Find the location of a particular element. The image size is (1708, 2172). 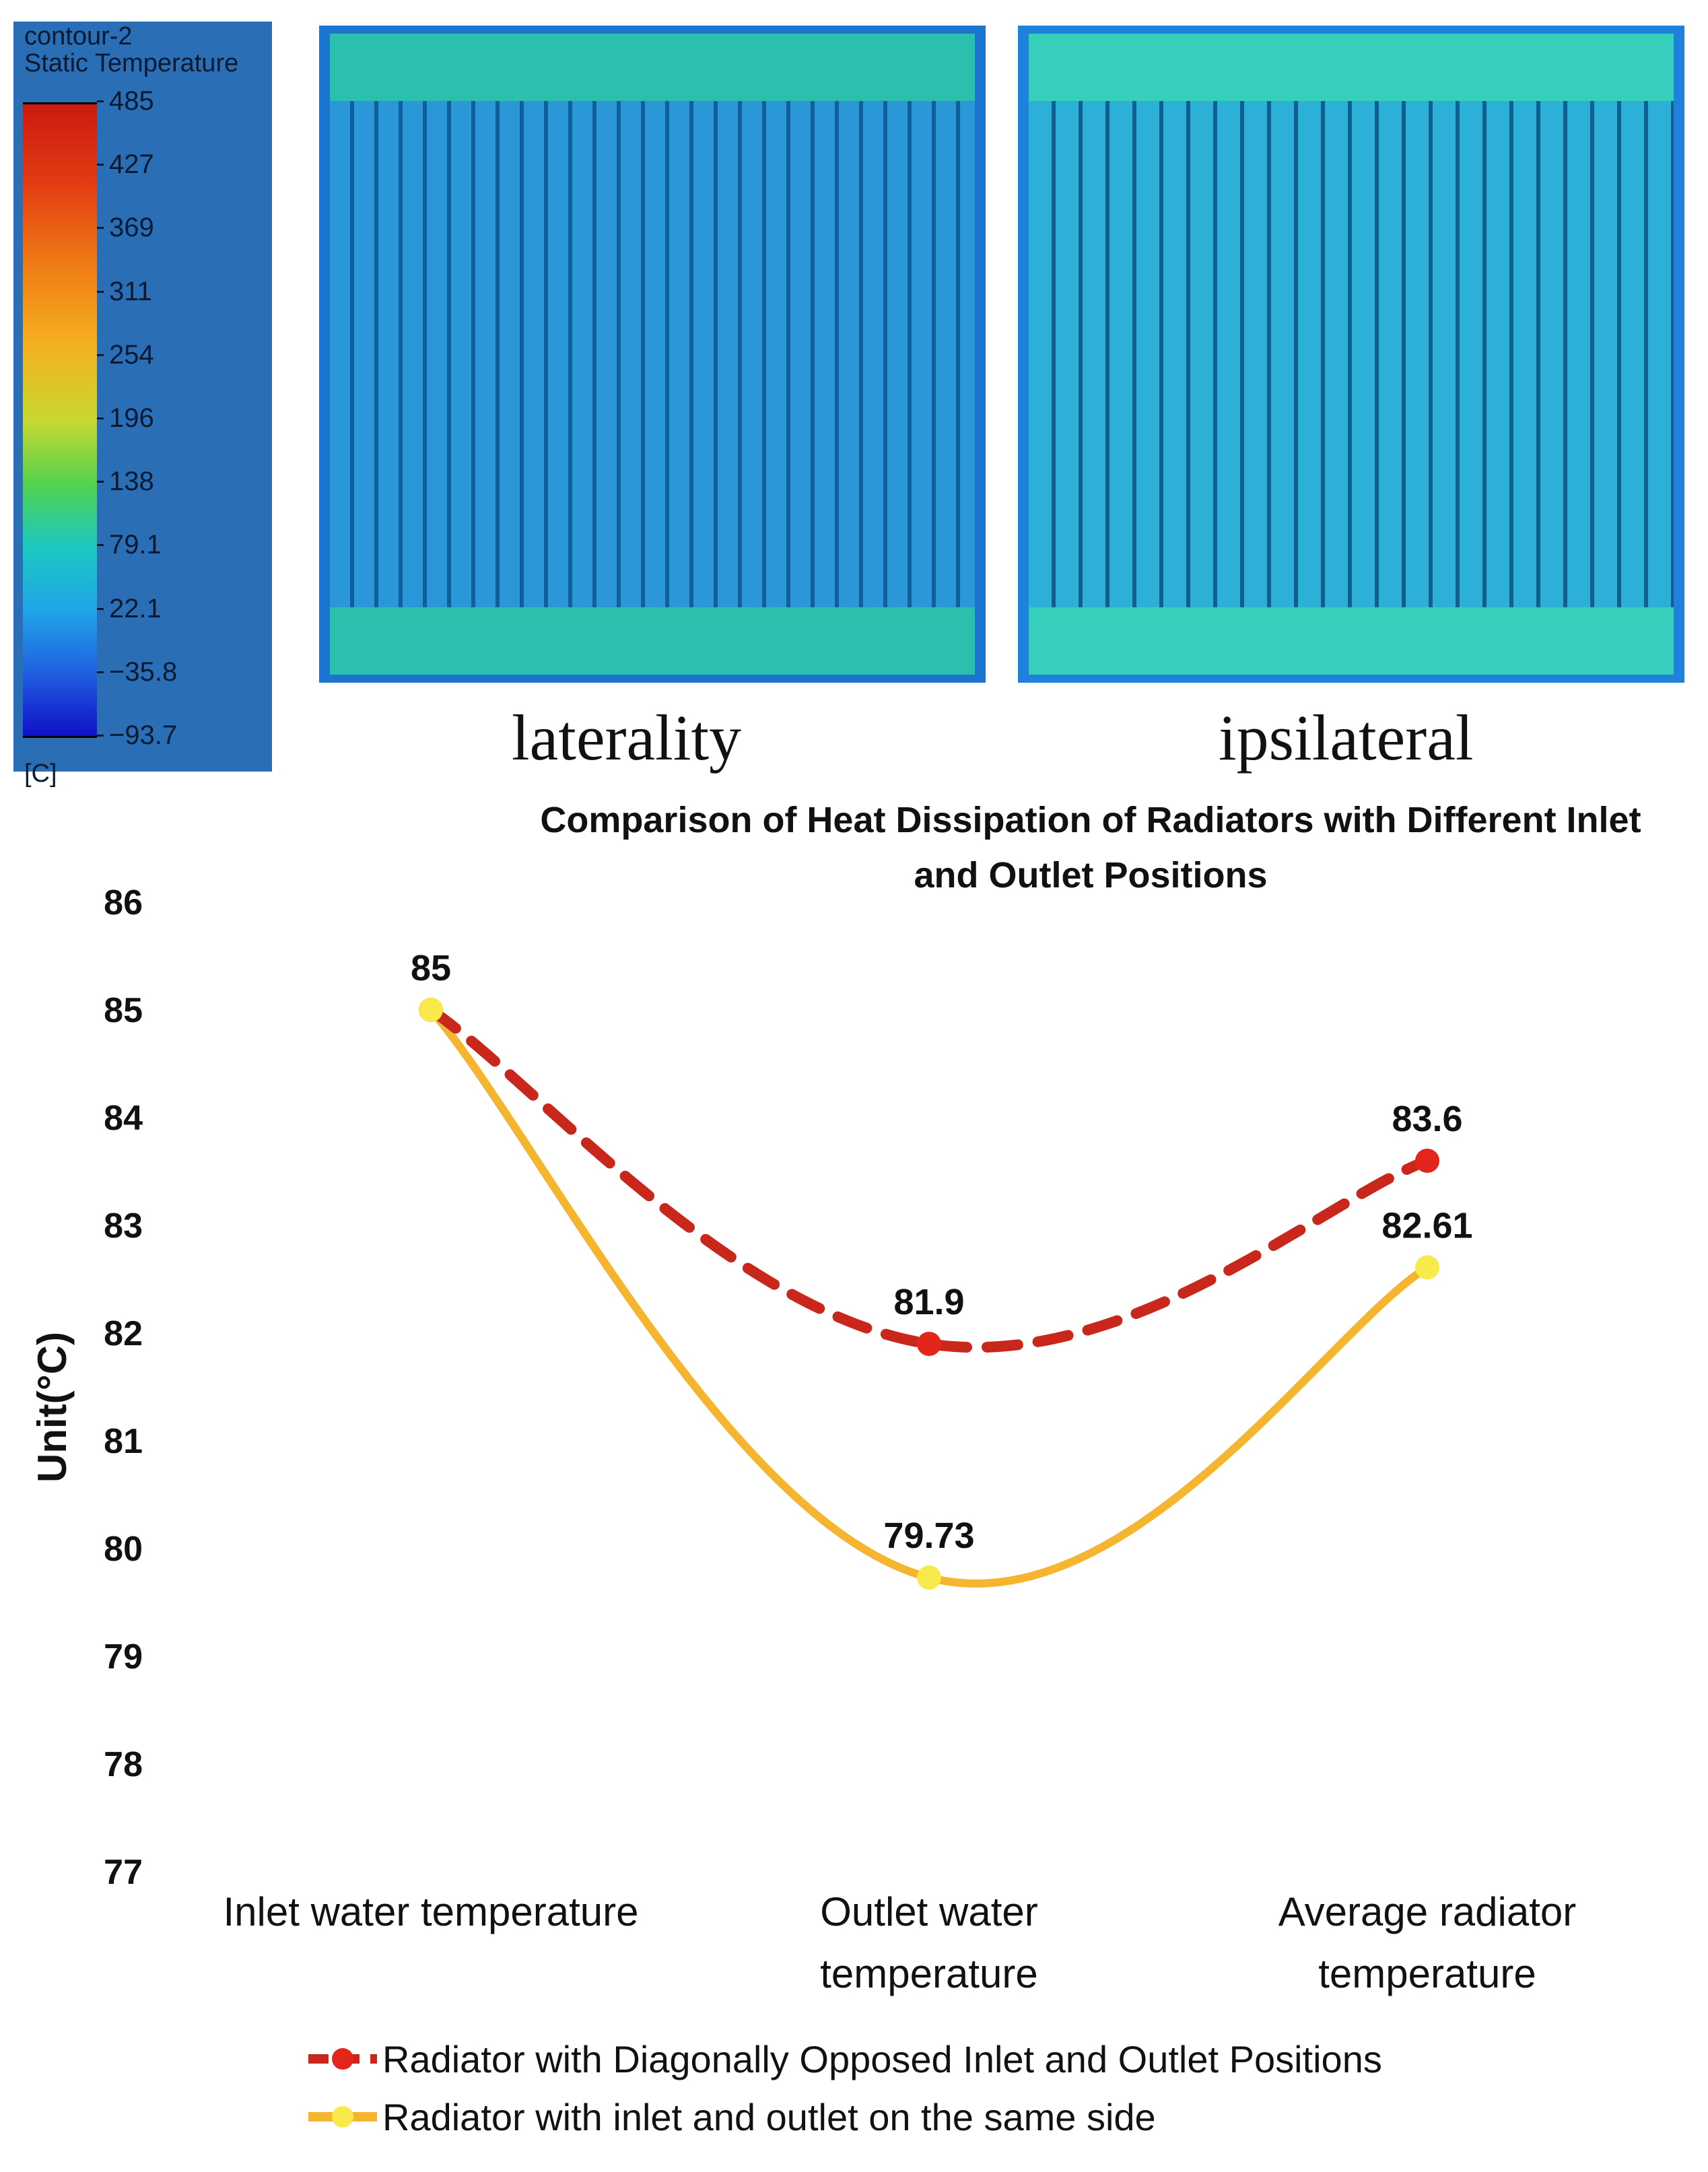

y-axis-label: Unit(°C) is located at coordinates (52, 1407).